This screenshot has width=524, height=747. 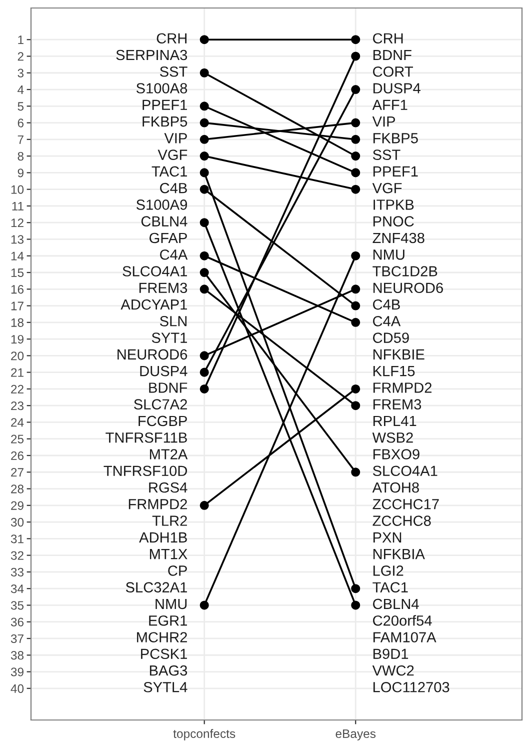 What do you see at coordinates (402, 620) in the screenshot?
I see `annotation: C20orf54` at bounding box center [402, 620].